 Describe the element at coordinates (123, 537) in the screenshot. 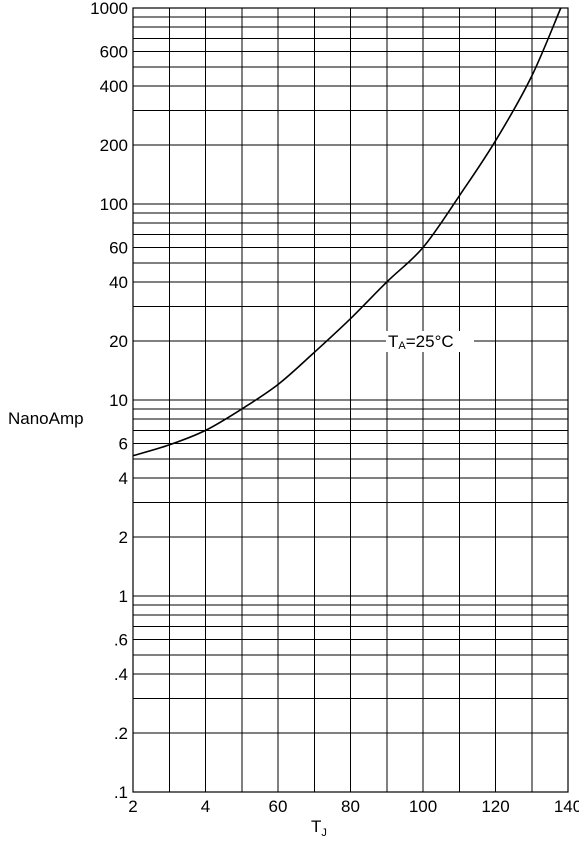

I see `y-tick-label: 2` at that location.